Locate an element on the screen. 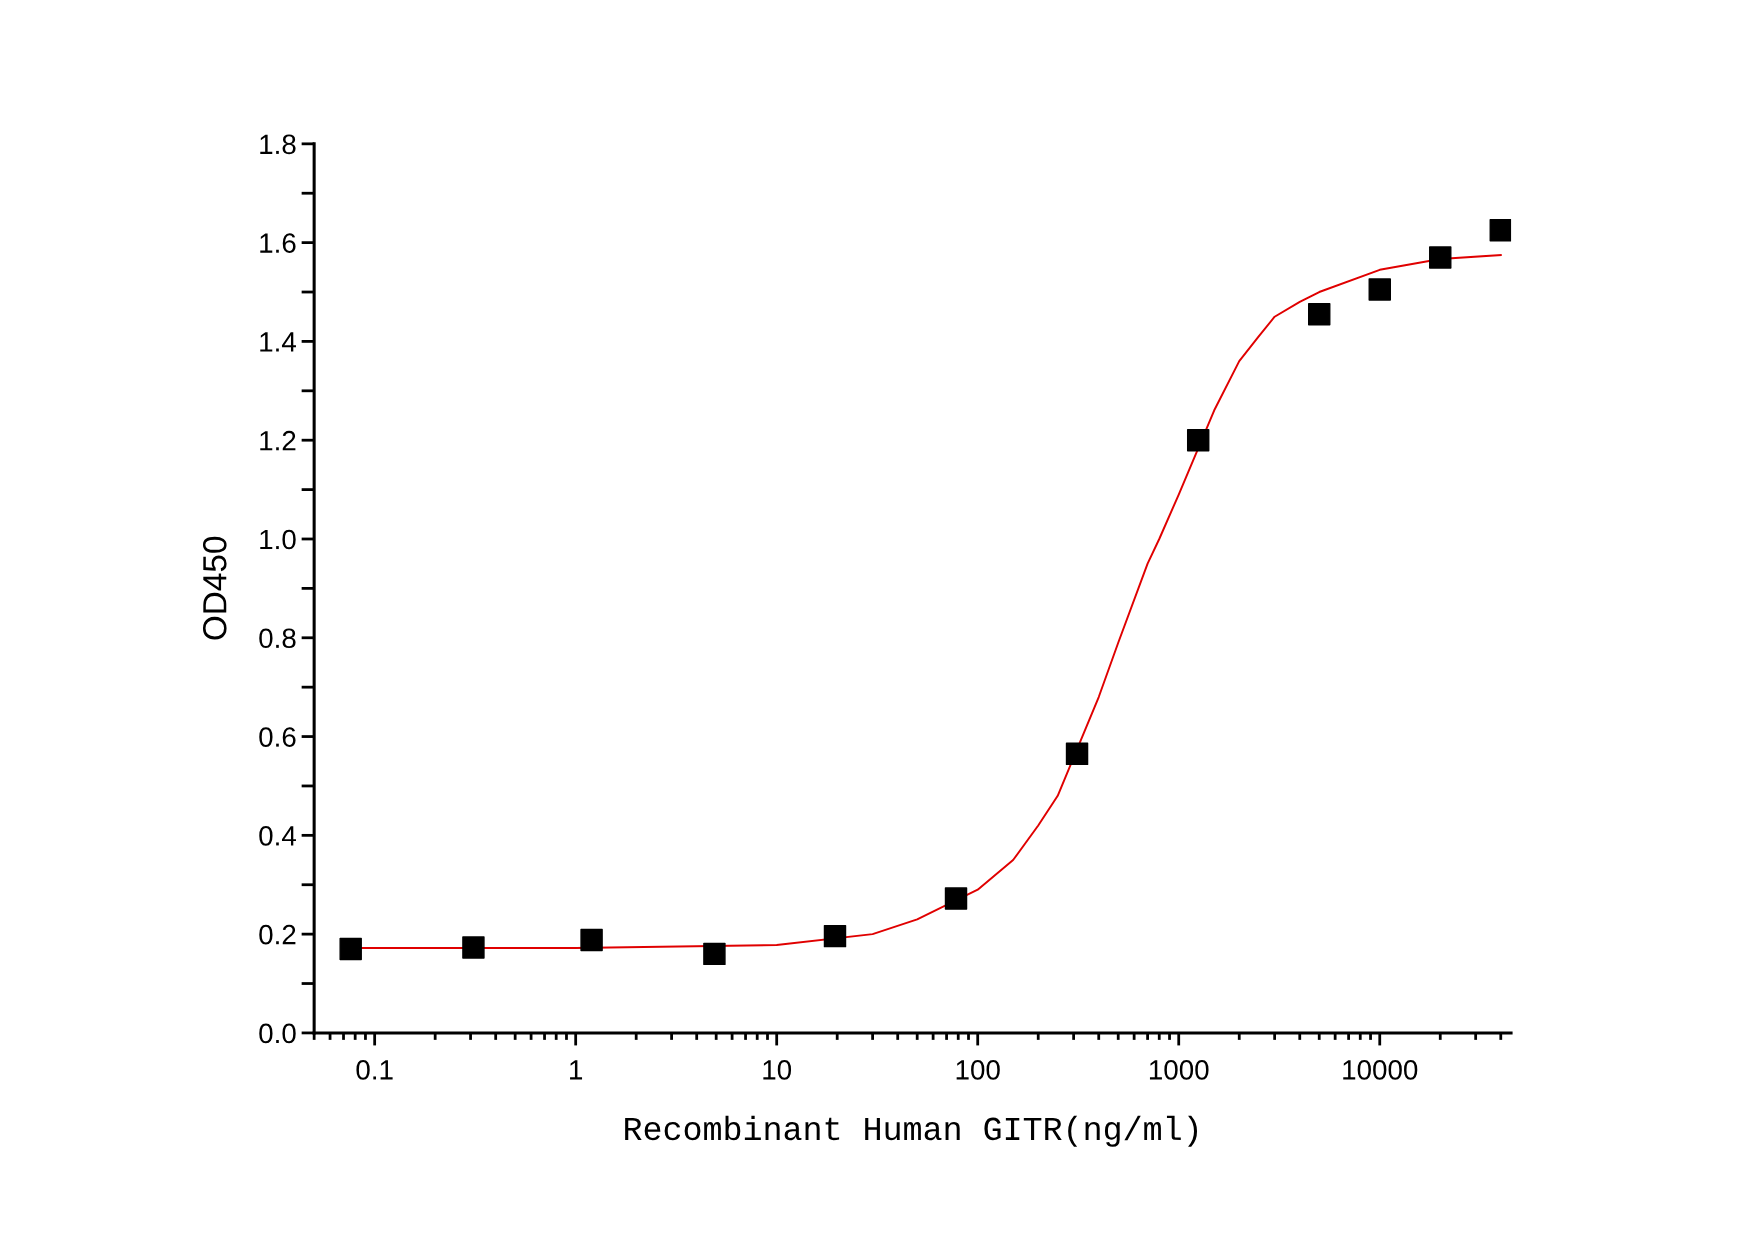  y-tick-label: 1.8 is located at coordinates (278, 144).